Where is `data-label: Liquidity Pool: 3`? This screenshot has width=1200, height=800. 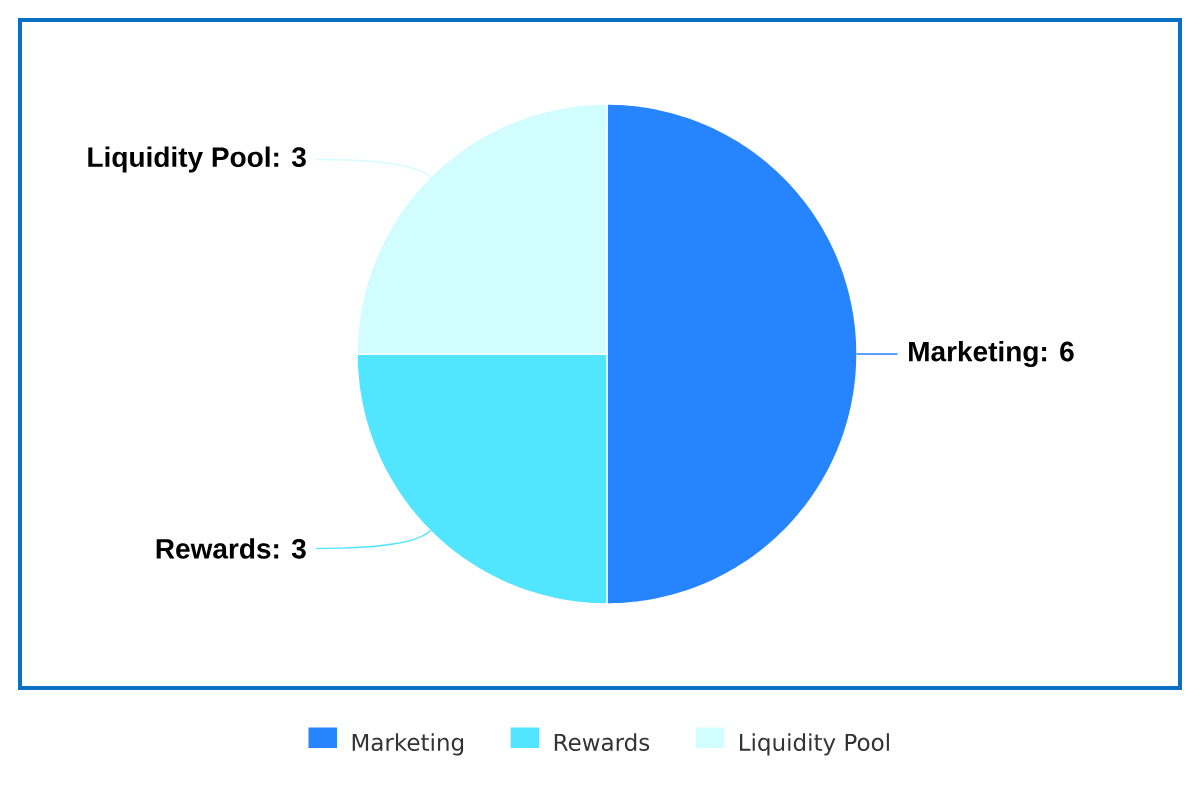 data-label: Liquidity Pool: 3 is located at coordinates (197, 159).